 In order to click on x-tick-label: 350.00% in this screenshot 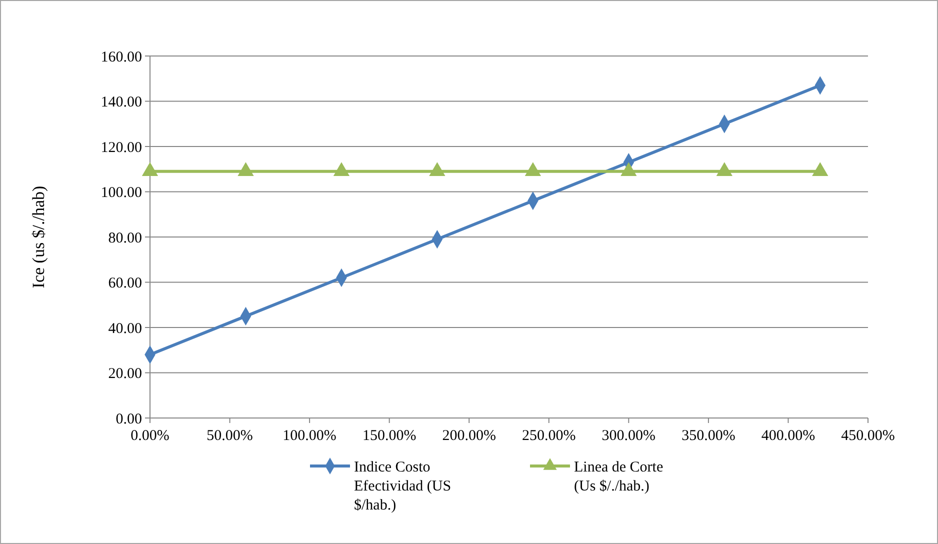, I will do `click(709, 436)`.